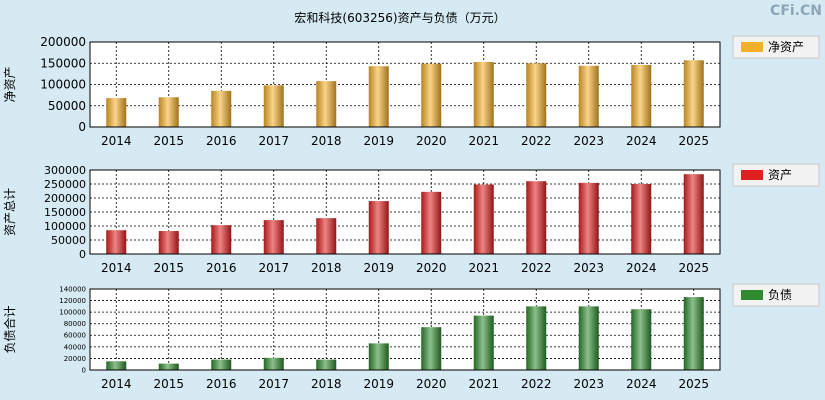 The height and width of the screenshot is (400, 825). I want to click on chart-title: 宏和科技(603256)资产与负债（万元）, so click(399, 17).